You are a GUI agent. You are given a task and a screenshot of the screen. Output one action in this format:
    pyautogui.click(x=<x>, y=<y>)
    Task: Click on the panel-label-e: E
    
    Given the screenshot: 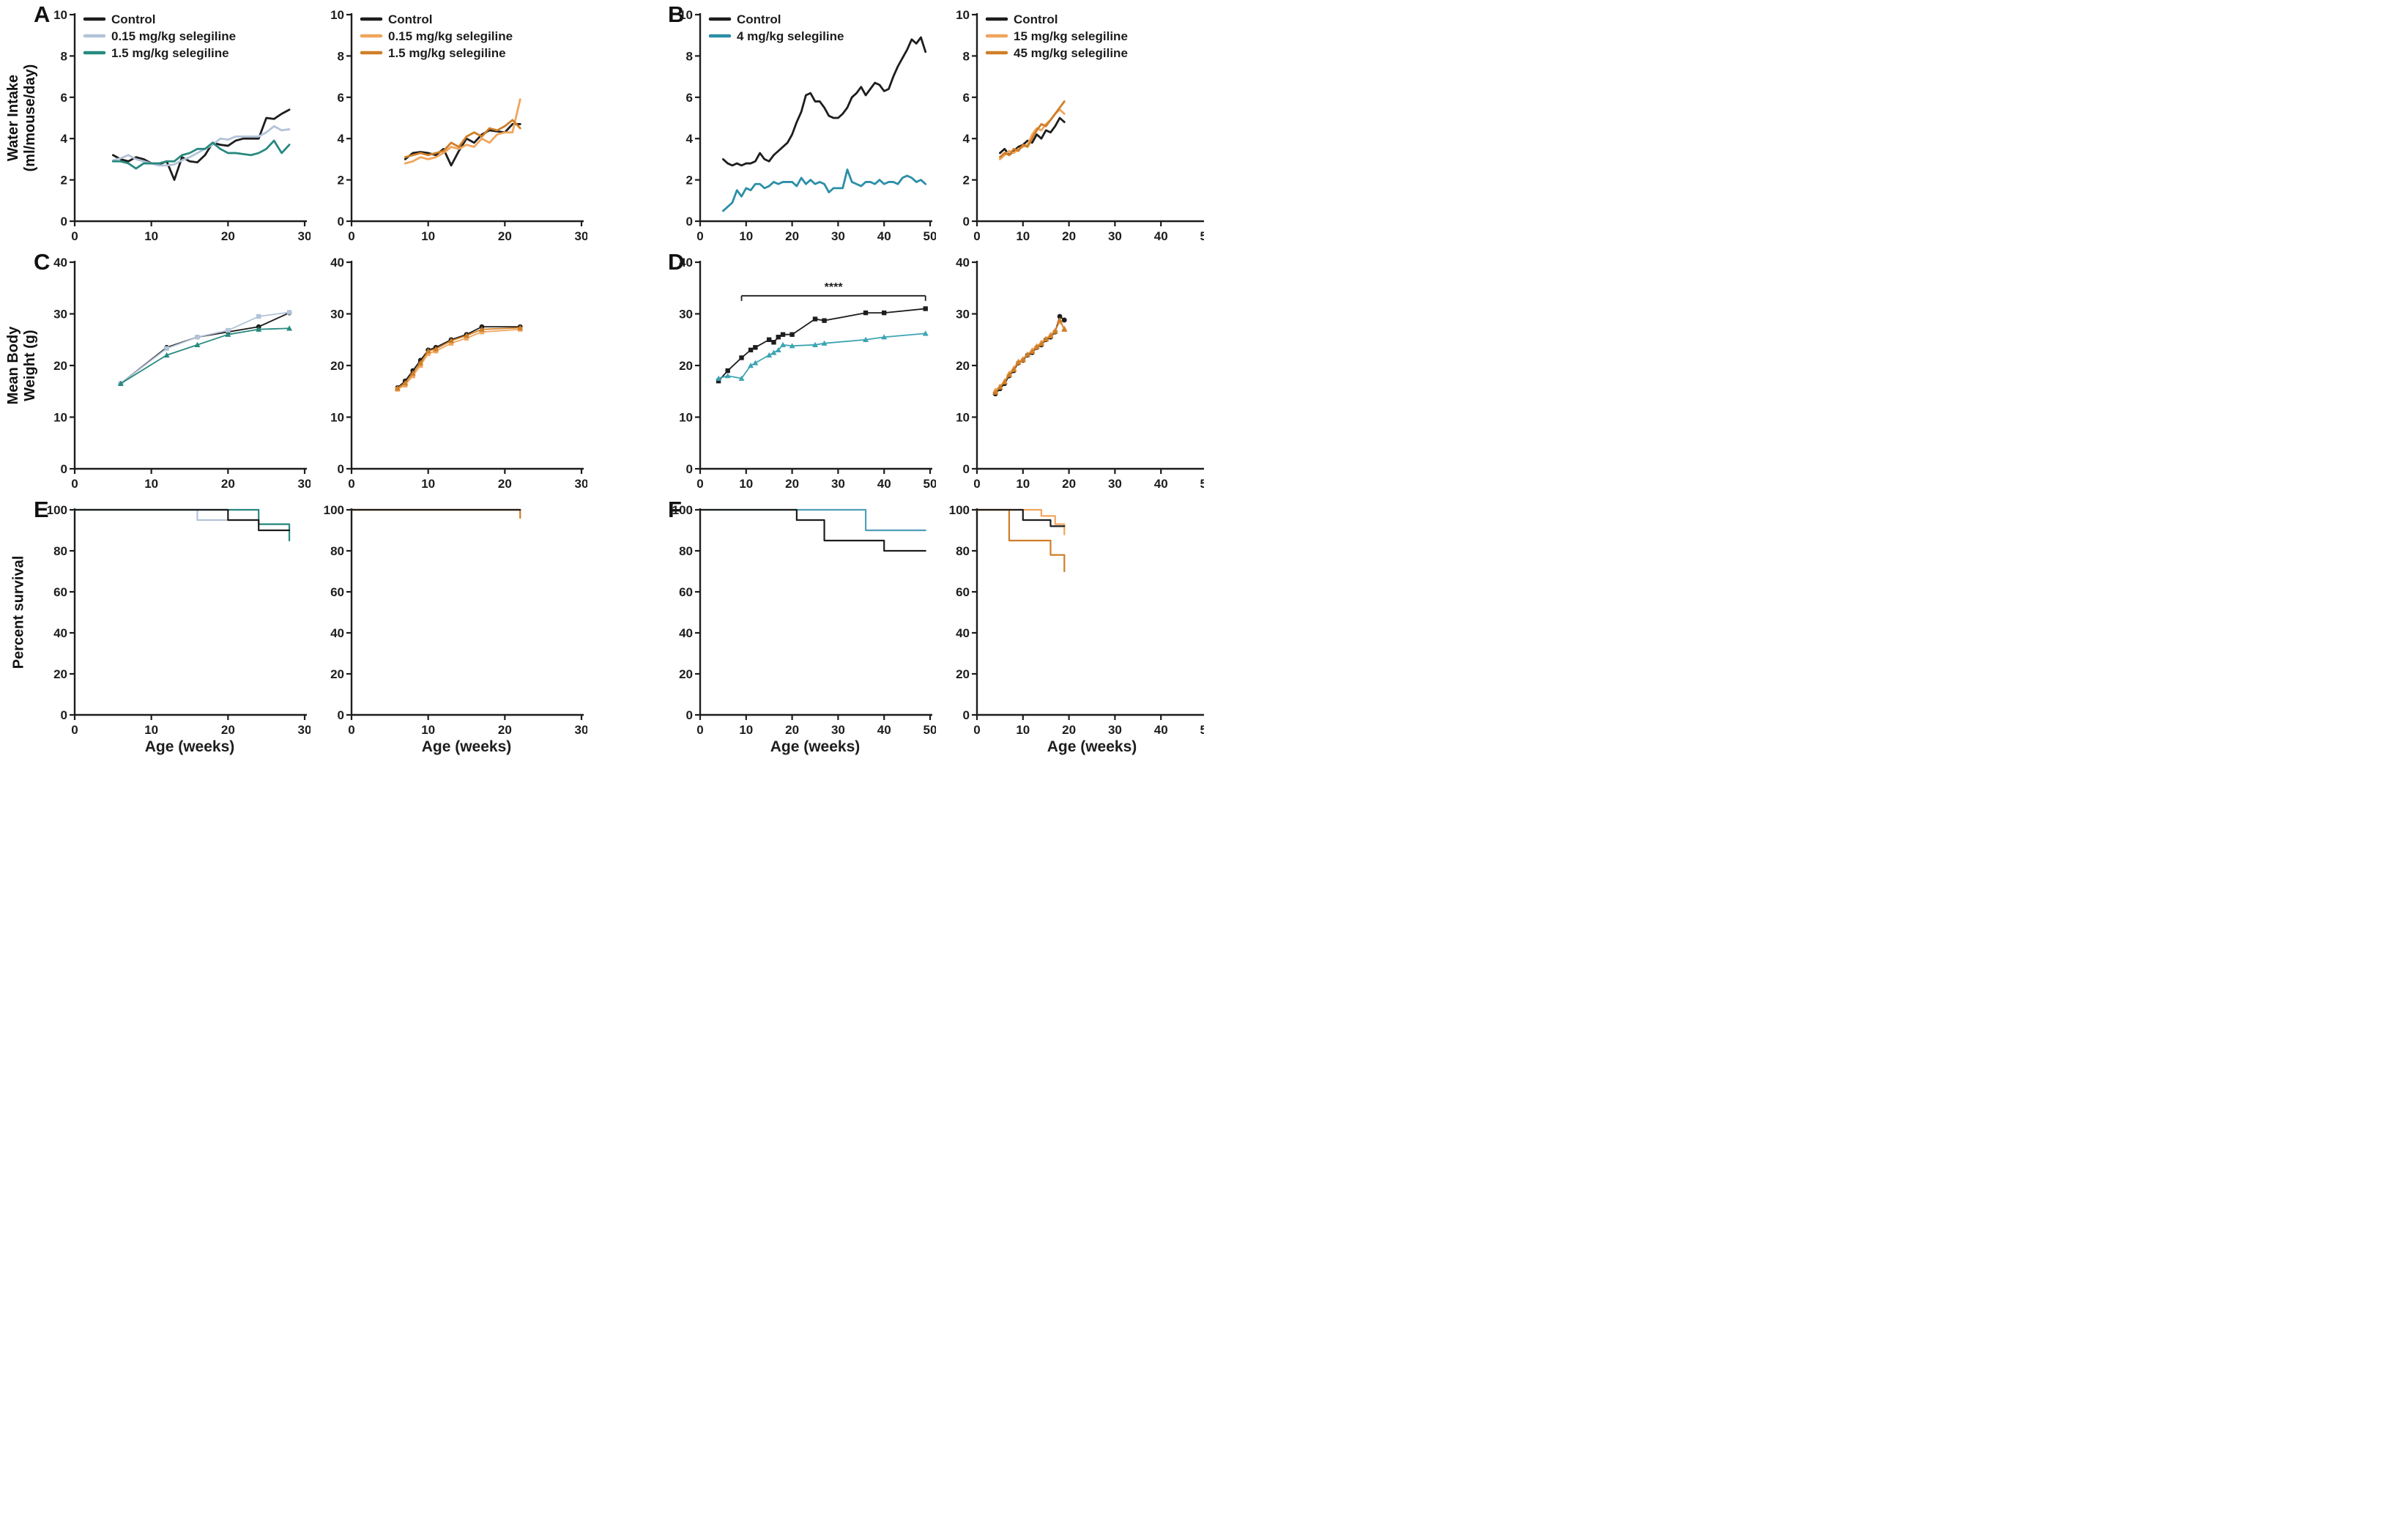 What is the action you would take?
    pyautogui.click(x=41, y=510)
    